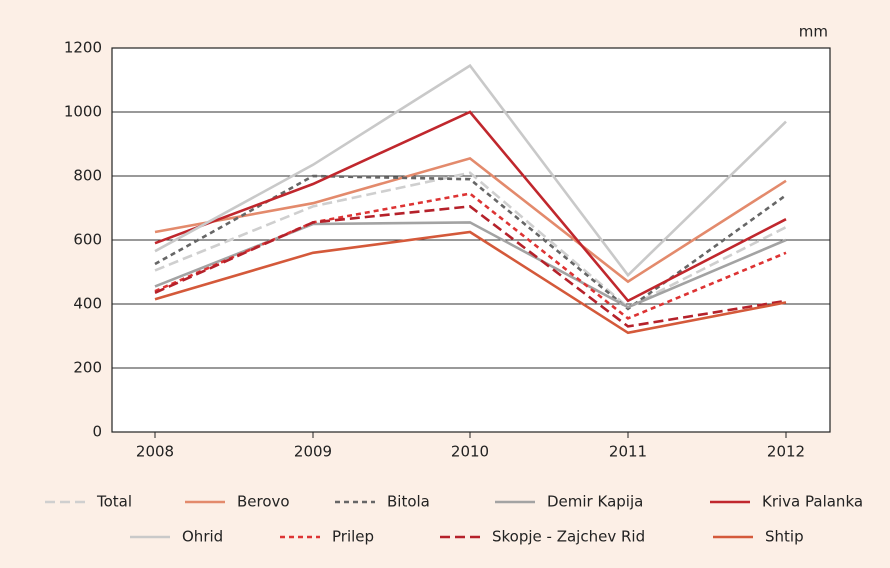 This screenshot has height=568, width=890. I want to click on y-tick-label: 0, so click(97, 432).